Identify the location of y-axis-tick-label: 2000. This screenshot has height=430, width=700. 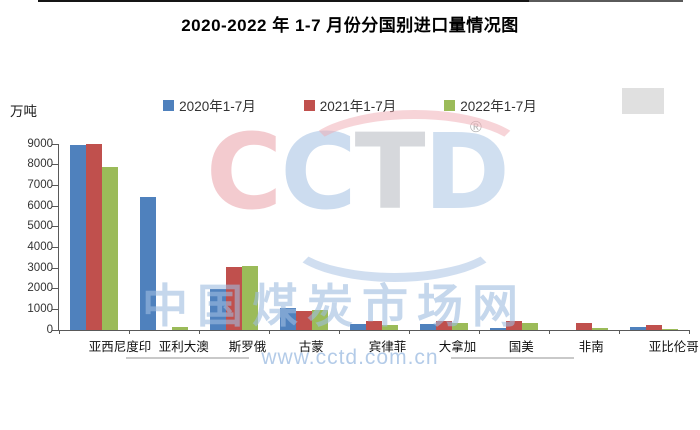
(40, 288).